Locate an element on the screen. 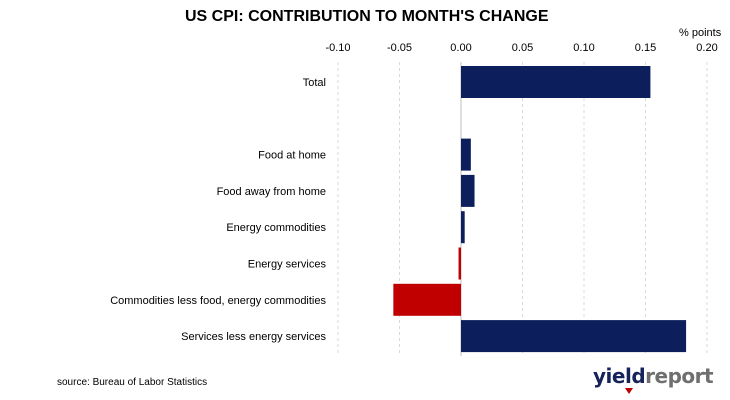 Image resolution: width=730 pixels, height=400 pixels. unit-label: % points is located at coordinates (700, 33).